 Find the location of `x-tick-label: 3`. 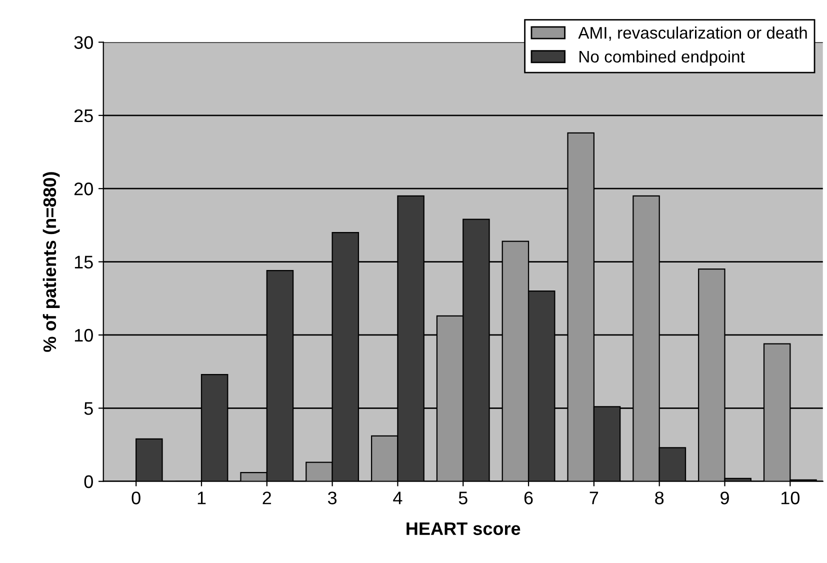

x-tick-label: 3 is located at coordinates (332, 498).